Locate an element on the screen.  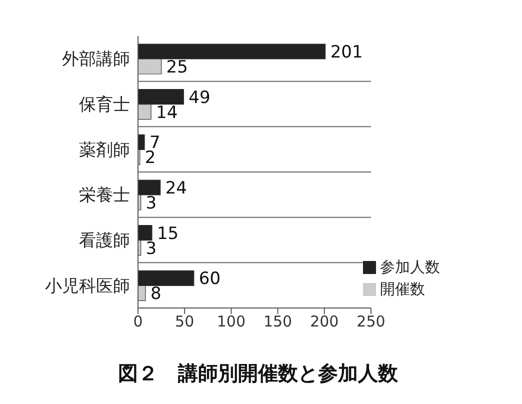
data-label: 25 is located at coordinates (177, 68).